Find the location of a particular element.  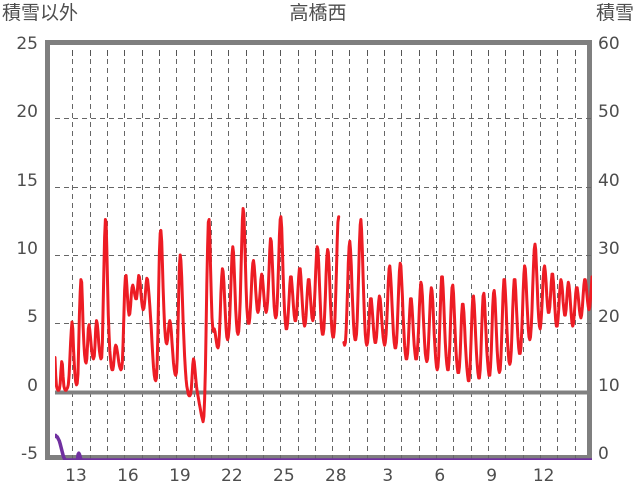

left-axis-title: 積雪以外 is located at coordinates (40, 13).